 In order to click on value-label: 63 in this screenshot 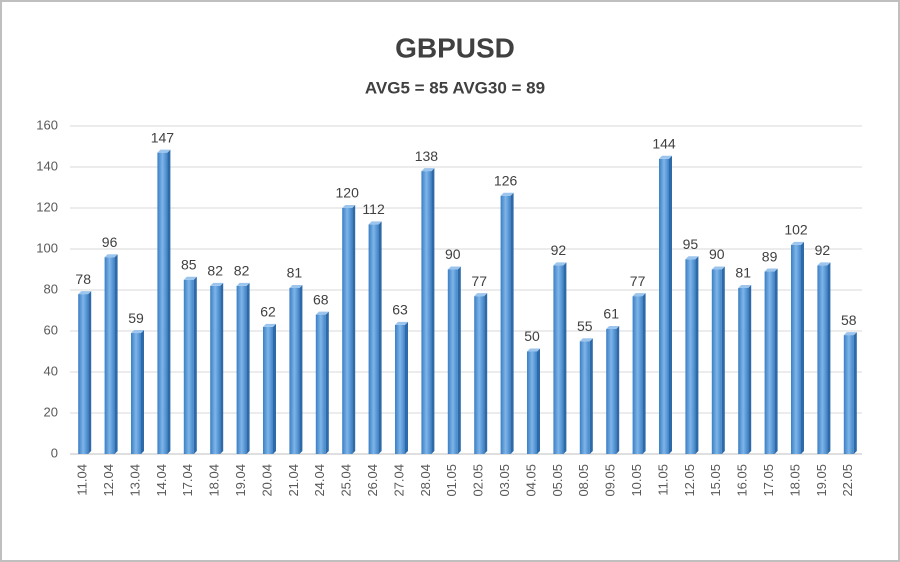, I will do `click(400, 310)`.